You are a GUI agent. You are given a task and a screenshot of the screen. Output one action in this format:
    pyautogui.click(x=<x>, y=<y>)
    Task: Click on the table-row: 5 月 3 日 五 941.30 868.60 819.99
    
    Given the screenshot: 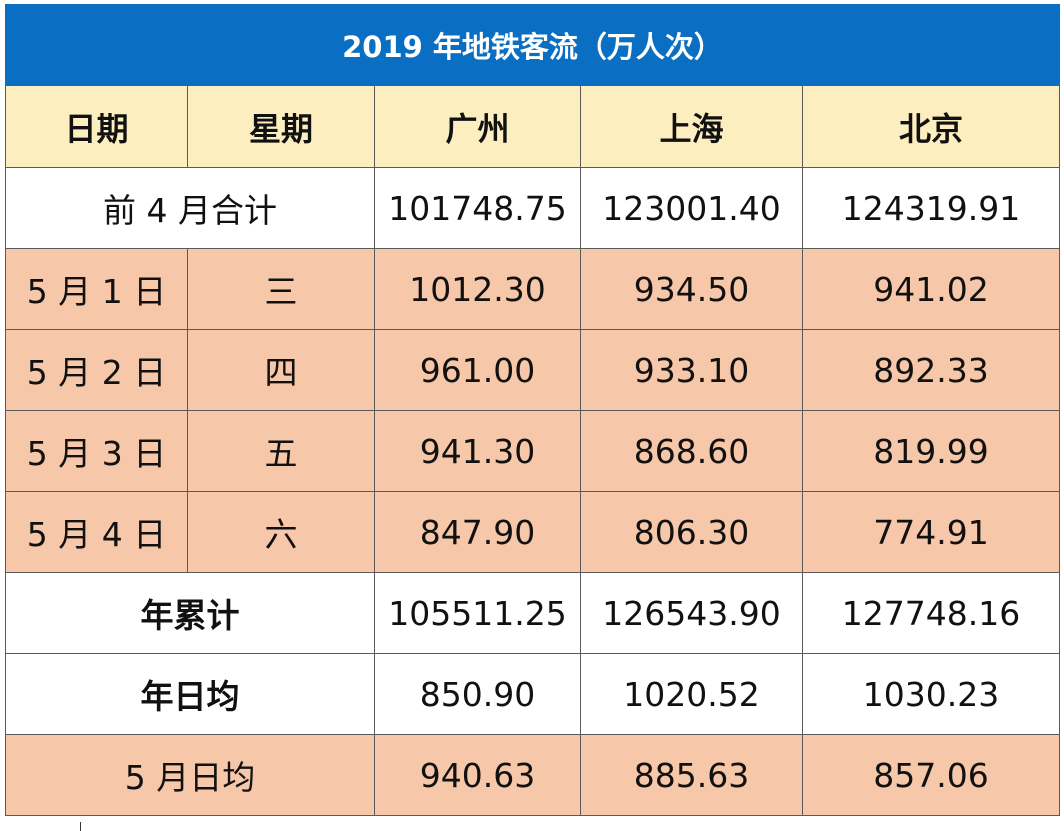 What is the action you would take?
    pyautogui.click(x=533, y=451)
    